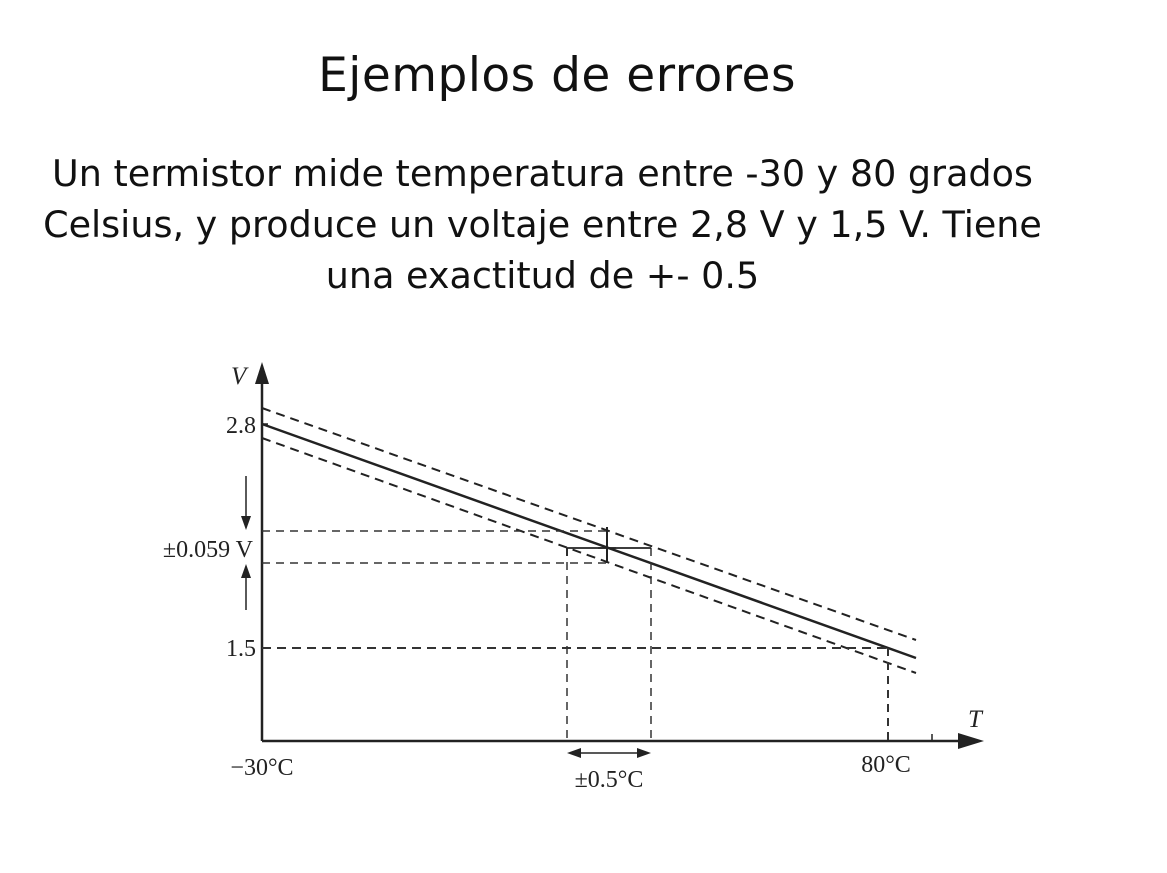 This screenshot has width=1167, height=873. What do you see at coordinates (241, 426) in the screenshot?
I see `v-high-label: 2.8` at bounding box center [241, 426].